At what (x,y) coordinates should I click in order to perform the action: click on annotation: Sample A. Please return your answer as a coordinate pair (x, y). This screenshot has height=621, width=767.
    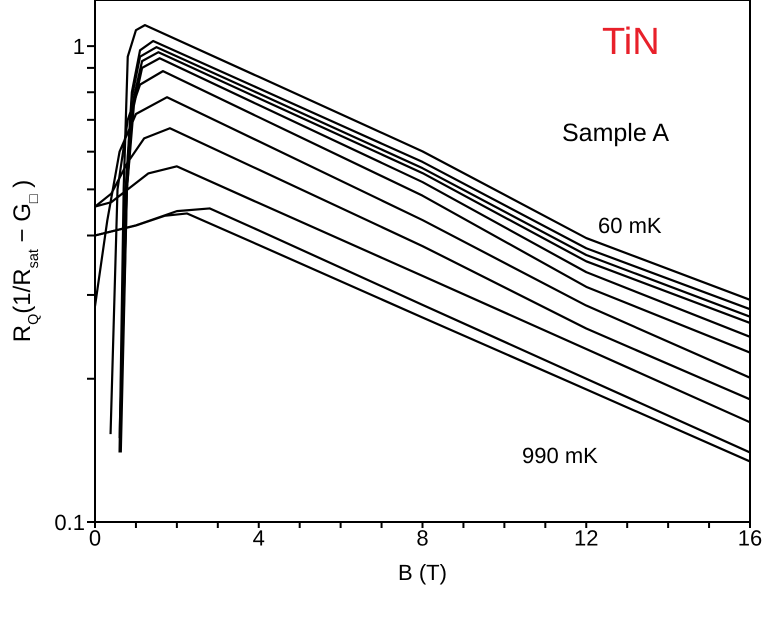
    Looking at the image, I should click on (616, 133).